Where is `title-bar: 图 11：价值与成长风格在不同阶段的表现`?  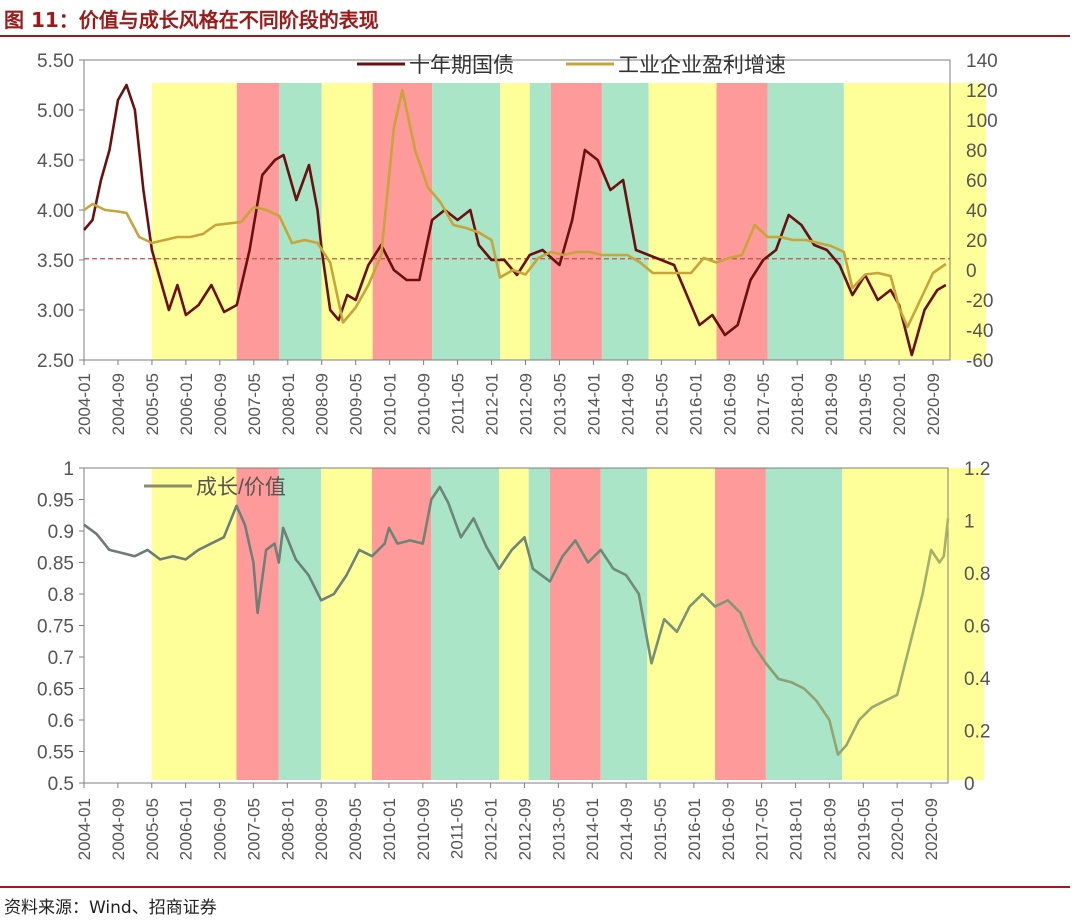 title-bar: 图 11：价值与成长风格在不同阶段的表现 is located at coordinates (540, 18).